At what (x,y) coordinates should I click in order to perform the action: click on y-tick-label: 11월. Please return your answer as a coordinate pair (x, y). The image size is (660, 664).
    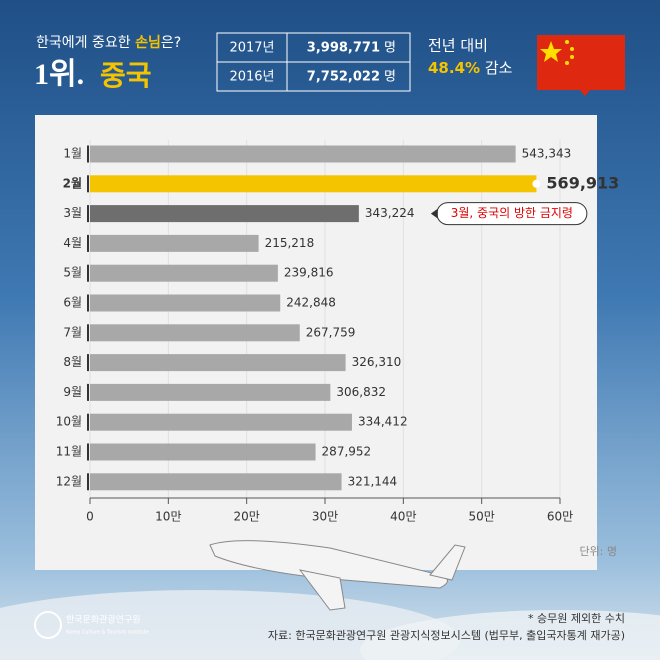
    Looking at the image, I should click on (69, 452).